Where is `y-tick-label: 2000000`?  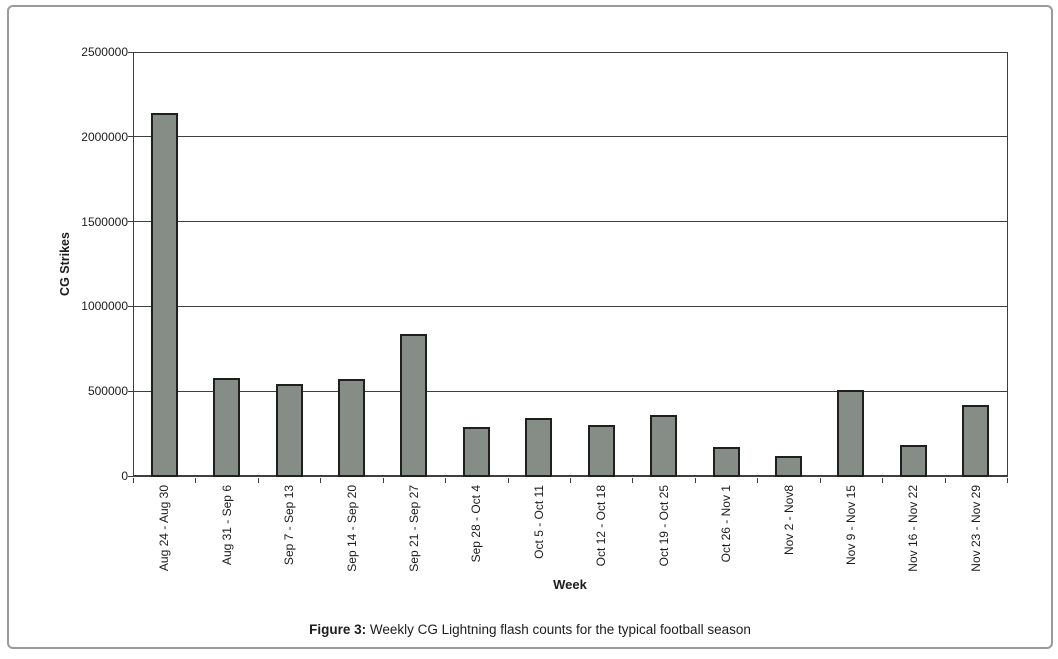
y-tick-label: 2000000 is located at coordinates (104, 136).